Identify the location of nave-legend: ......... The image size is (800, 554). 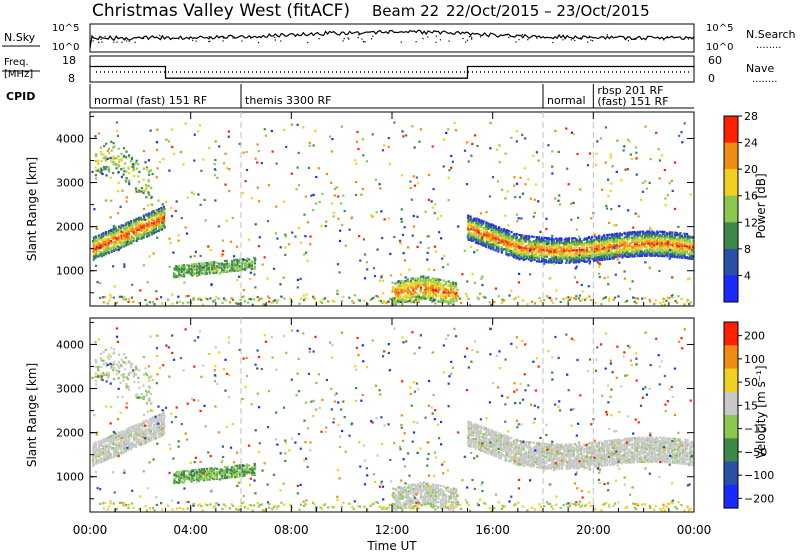
(764, 79).